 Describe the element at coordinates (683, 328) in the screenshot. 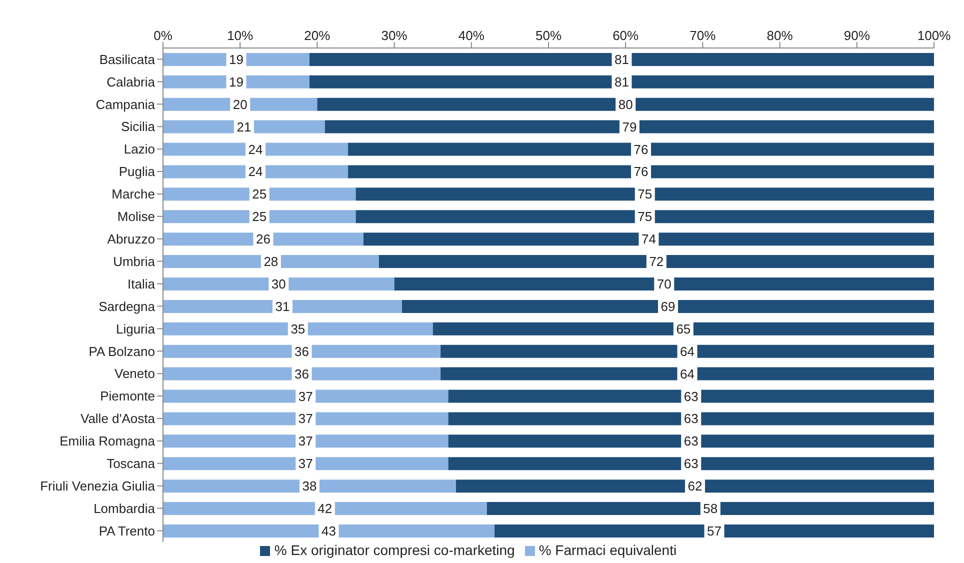

I see `data-label: 65` at that location.